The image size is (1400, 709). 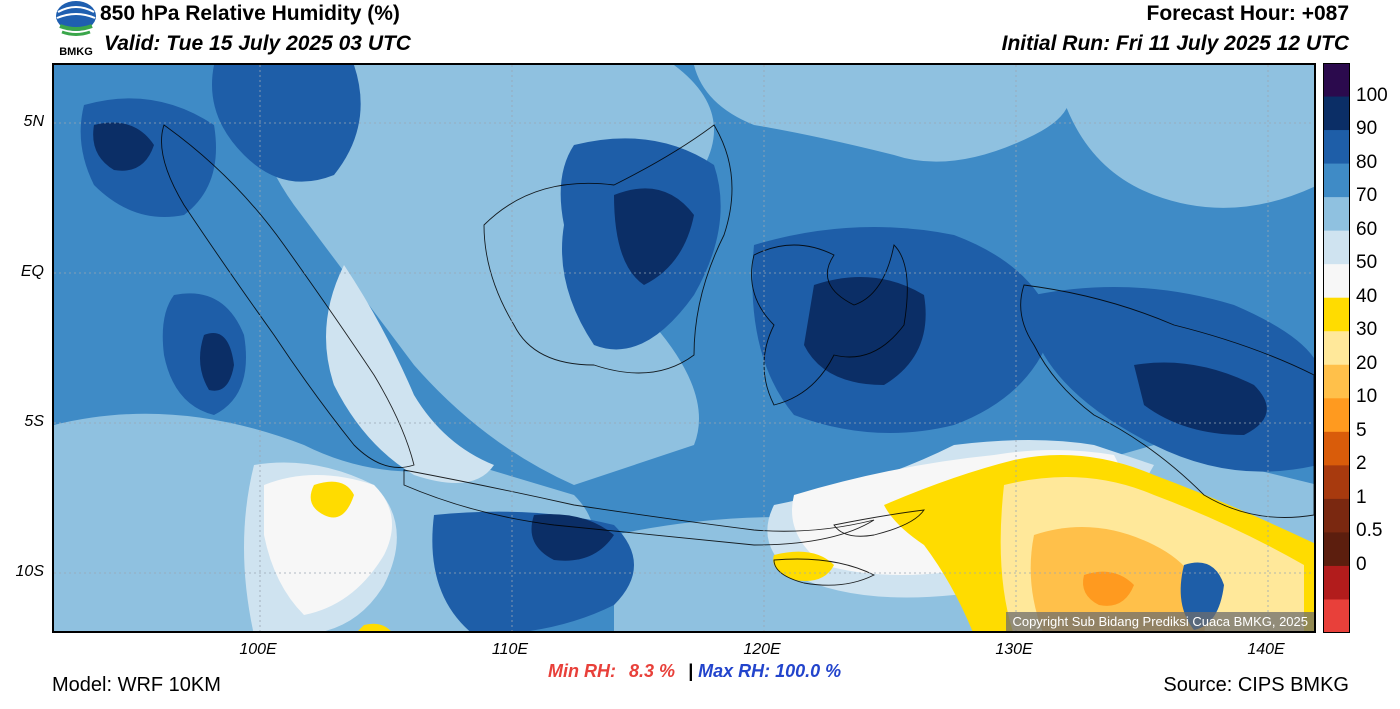 What do you see at coordinates (1367, 363) in the screenshot?
I see `colorbar-label: 20` at bounding box center [1367, 363].